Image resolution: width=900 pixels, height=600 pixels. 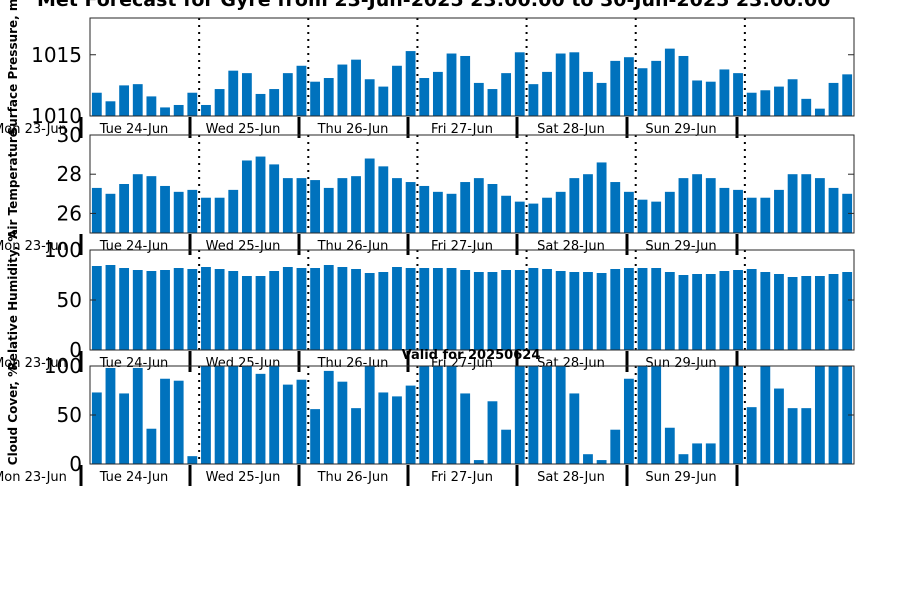 What do you see at coordinates (13, 300) in the screenshot?
I see `y-axis-label: Relative Humidity, %` at bounding box center [13, 300].